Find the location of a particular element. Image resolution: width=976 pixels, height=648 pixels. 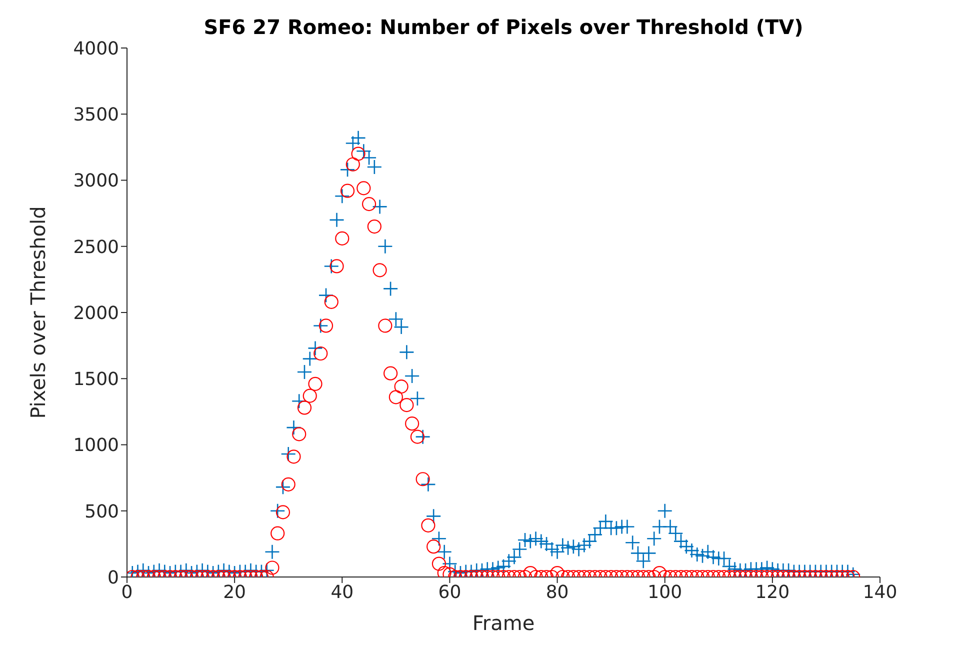

y-tick-label: 2000 is located at coordinates (96, 313).